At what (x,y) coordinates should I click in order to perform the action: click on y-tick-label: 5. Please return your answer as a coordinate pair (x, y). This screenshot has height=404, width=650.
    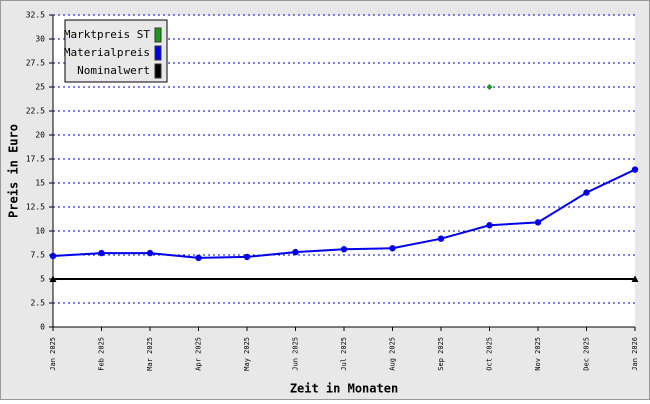
    Looking at the image, I should click on (42, 279).